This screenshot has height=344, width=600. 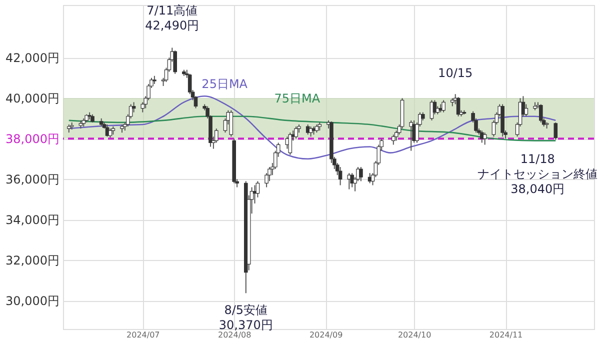 What do you see at coordinates (455, 73) in the screenshot?
I see `annotation: 10/15` at bounding box center [455, 73].